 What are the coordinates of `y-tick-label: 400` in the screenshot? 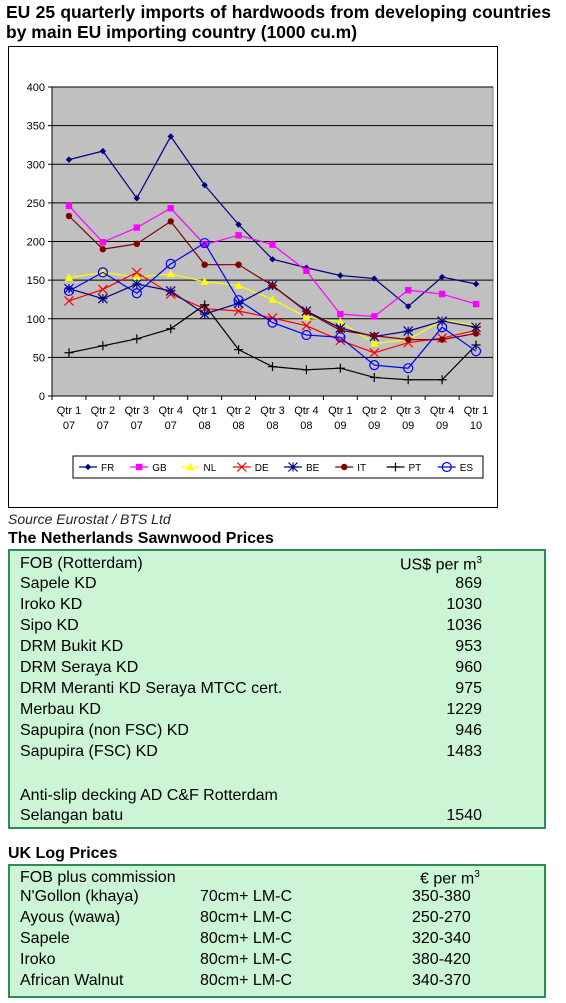 It's located at (36, 88).